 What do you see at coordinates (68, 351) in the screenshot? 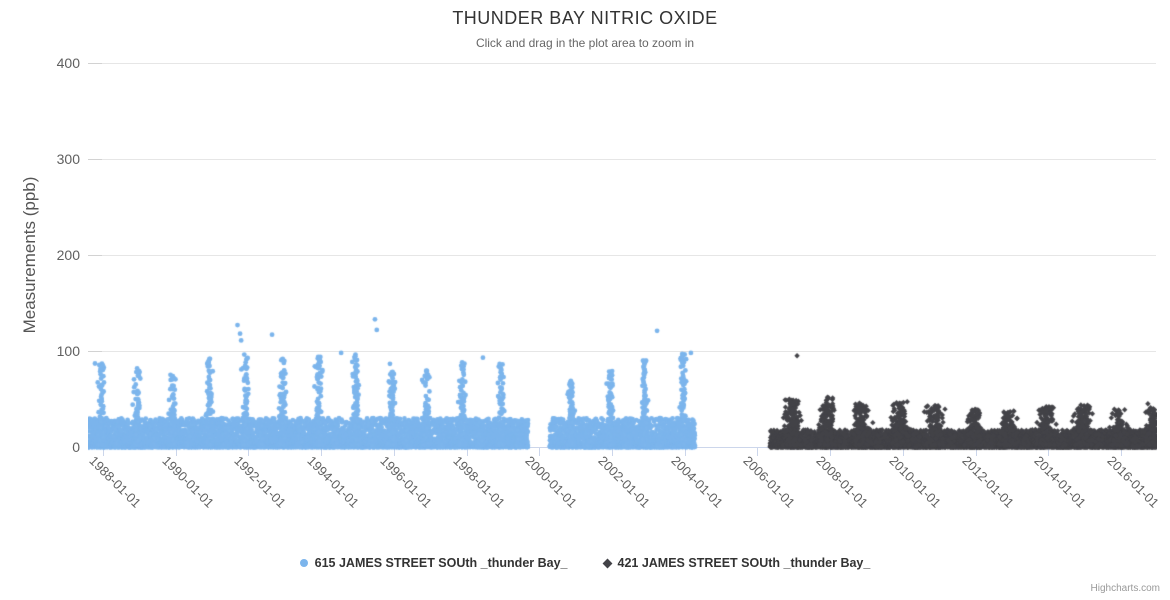
I see `y-tick-label: 100` at bounding box center [68, 351].